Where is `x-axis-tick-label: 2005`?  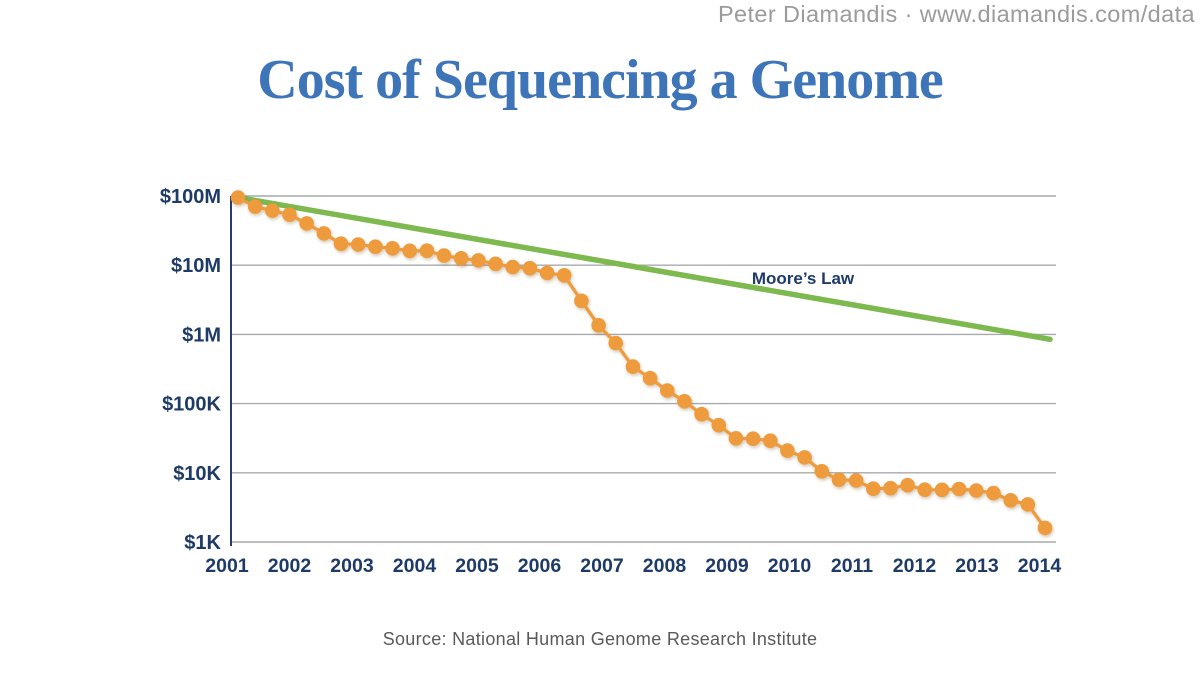 x-axis-tick-label: 2005 is located at coordinates (477, 566).